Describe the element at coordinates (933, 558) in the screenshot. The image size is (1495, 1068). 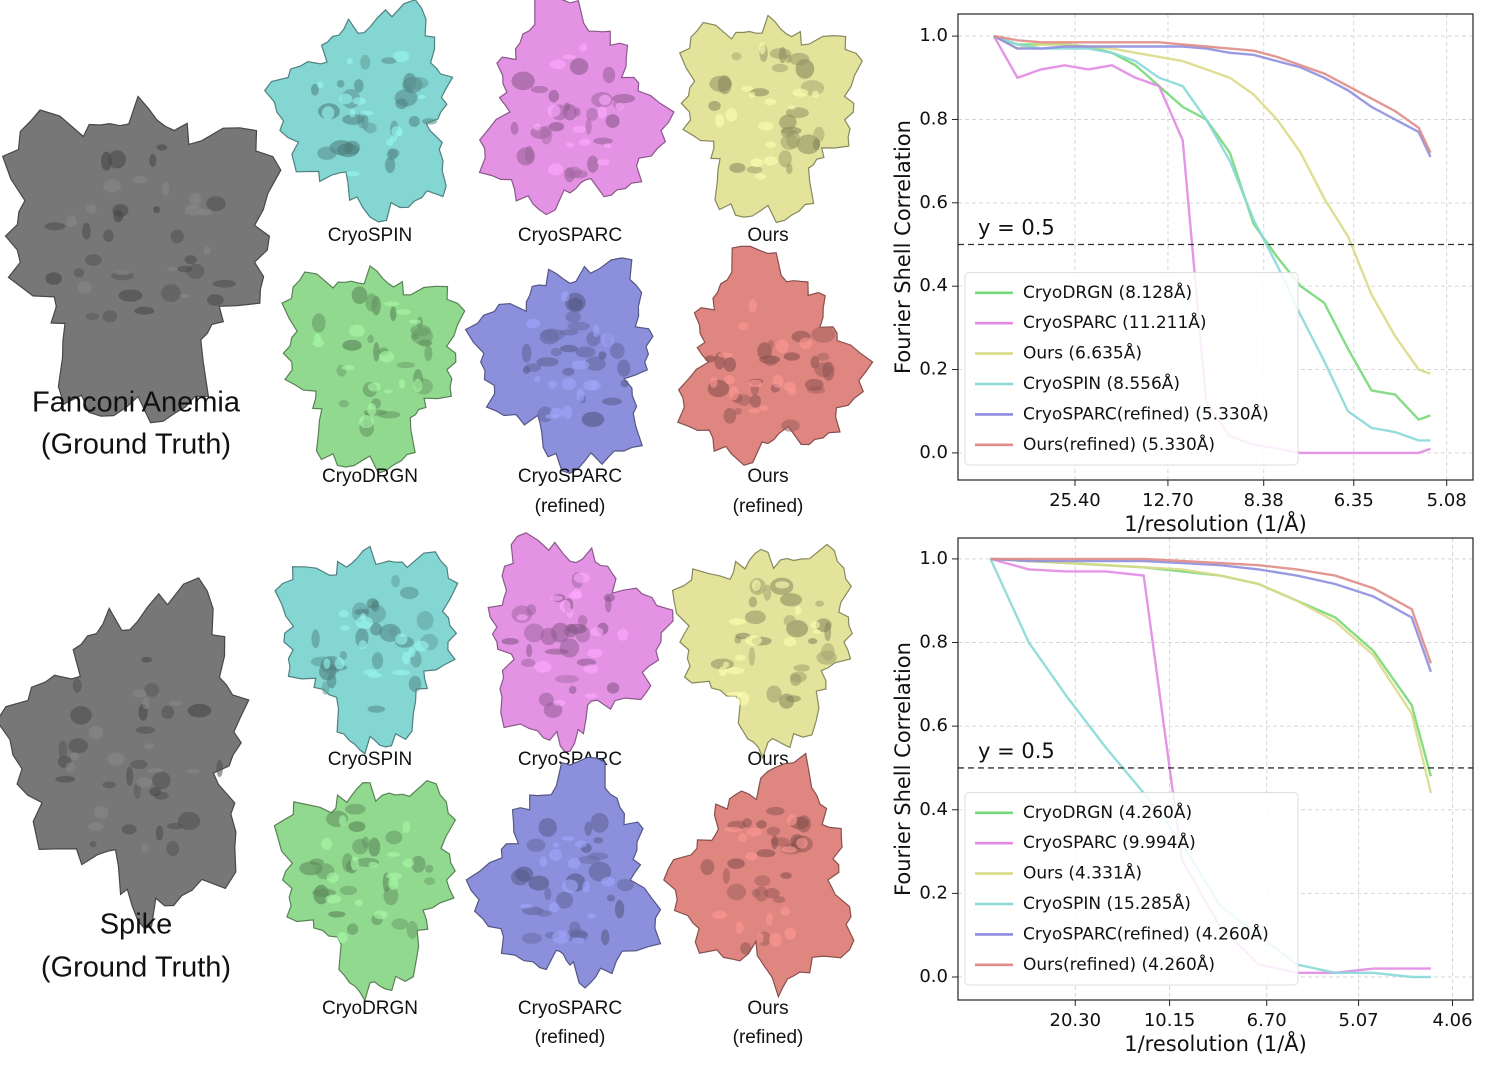
I see `y-tick-label: 1.0` at that location.